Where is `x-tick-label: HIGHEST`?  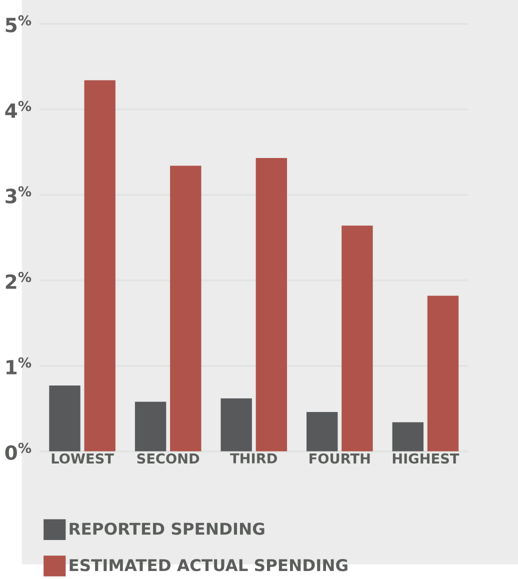
x-tick-label: HIGHEST is located at coordinates (426, 458).